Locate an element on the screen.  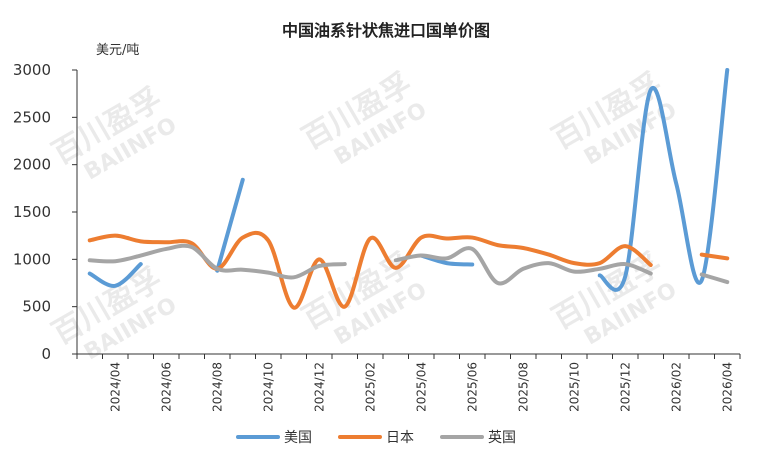
legend-item: 英国 is located at coordinates (478, 437).